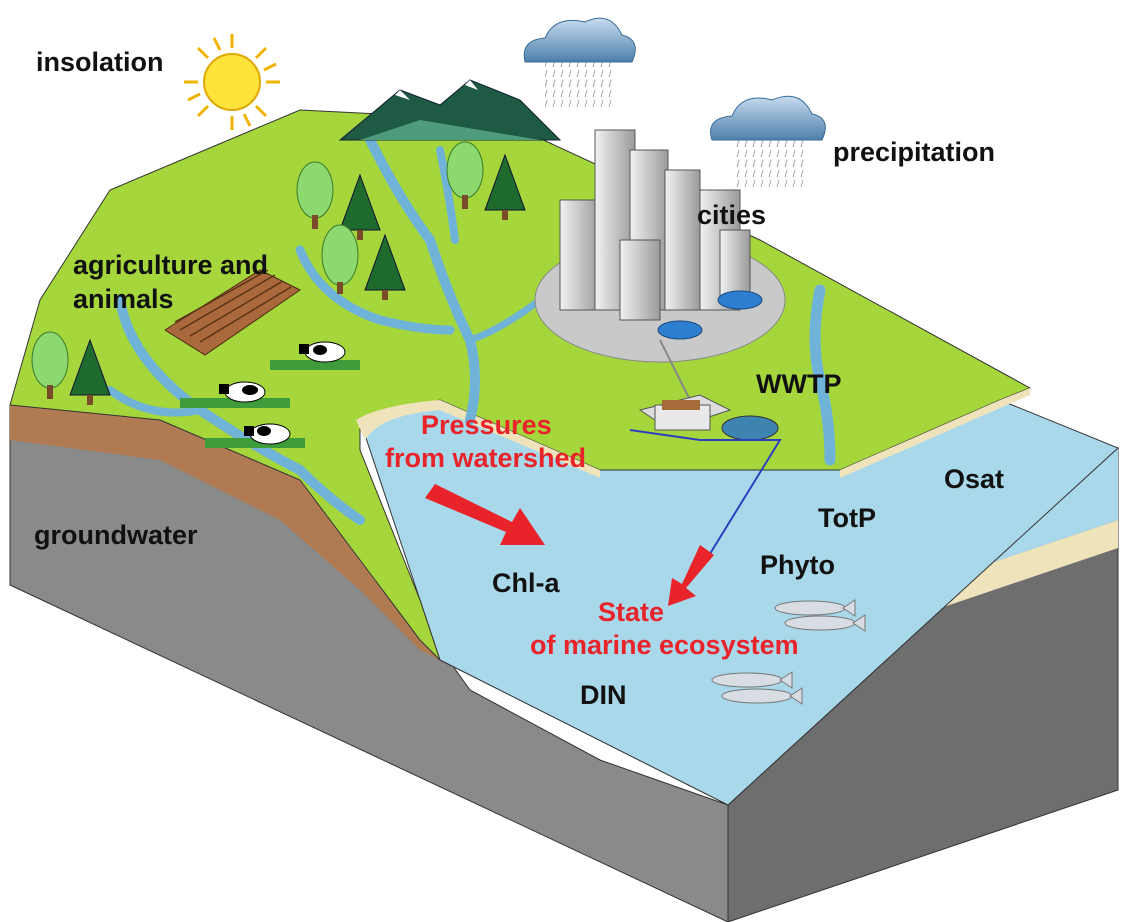 This screenshot has width=1126, height=922. I want to click on arrow-icon, so click(569, 545).